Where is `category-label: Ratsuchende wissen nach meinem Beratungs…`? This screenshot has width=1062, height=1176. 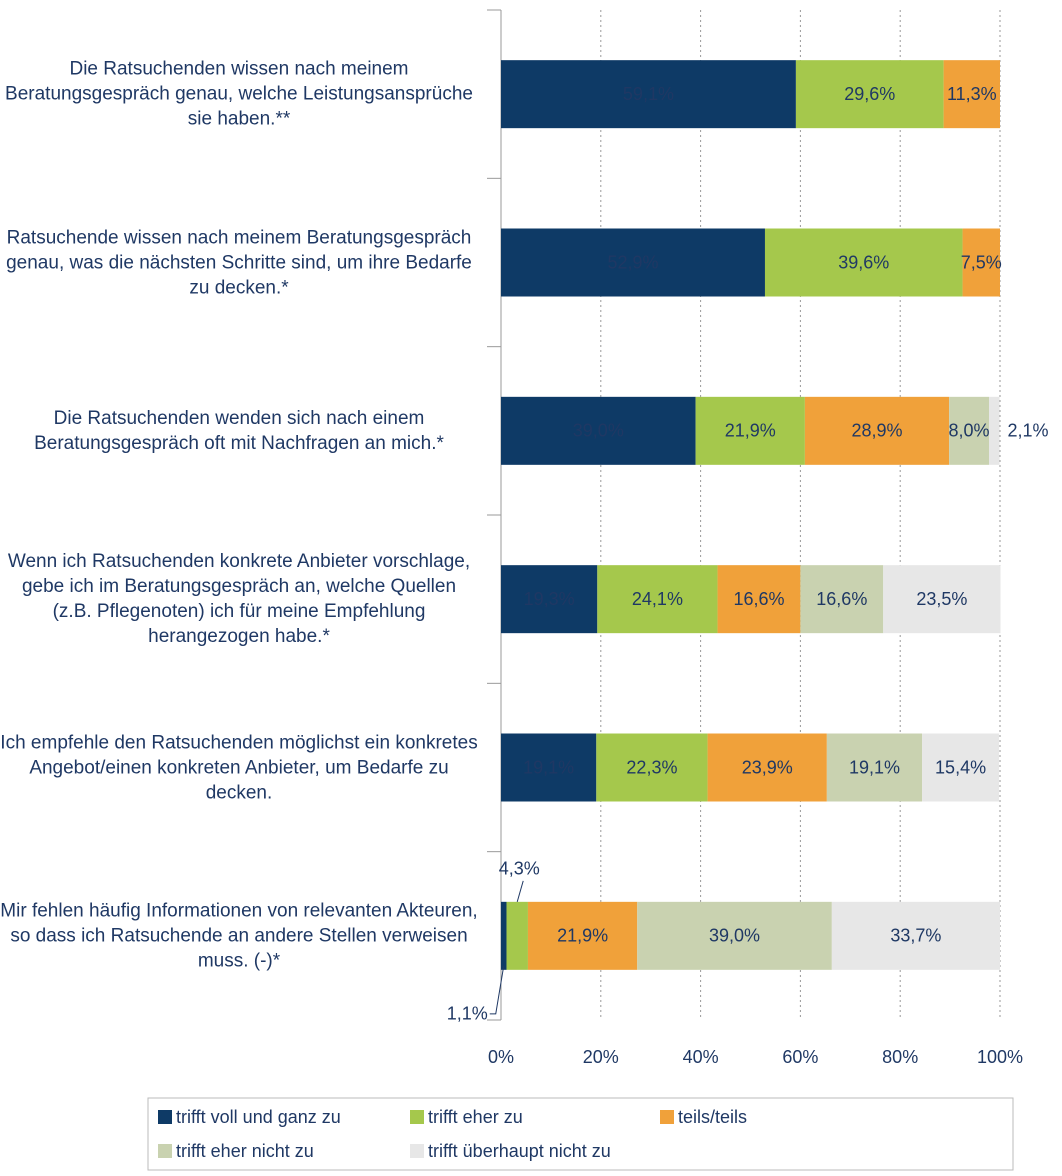
category-label: Ratsuchende wissen nach meinem Beratungs… is located at coordinates (239, 262).